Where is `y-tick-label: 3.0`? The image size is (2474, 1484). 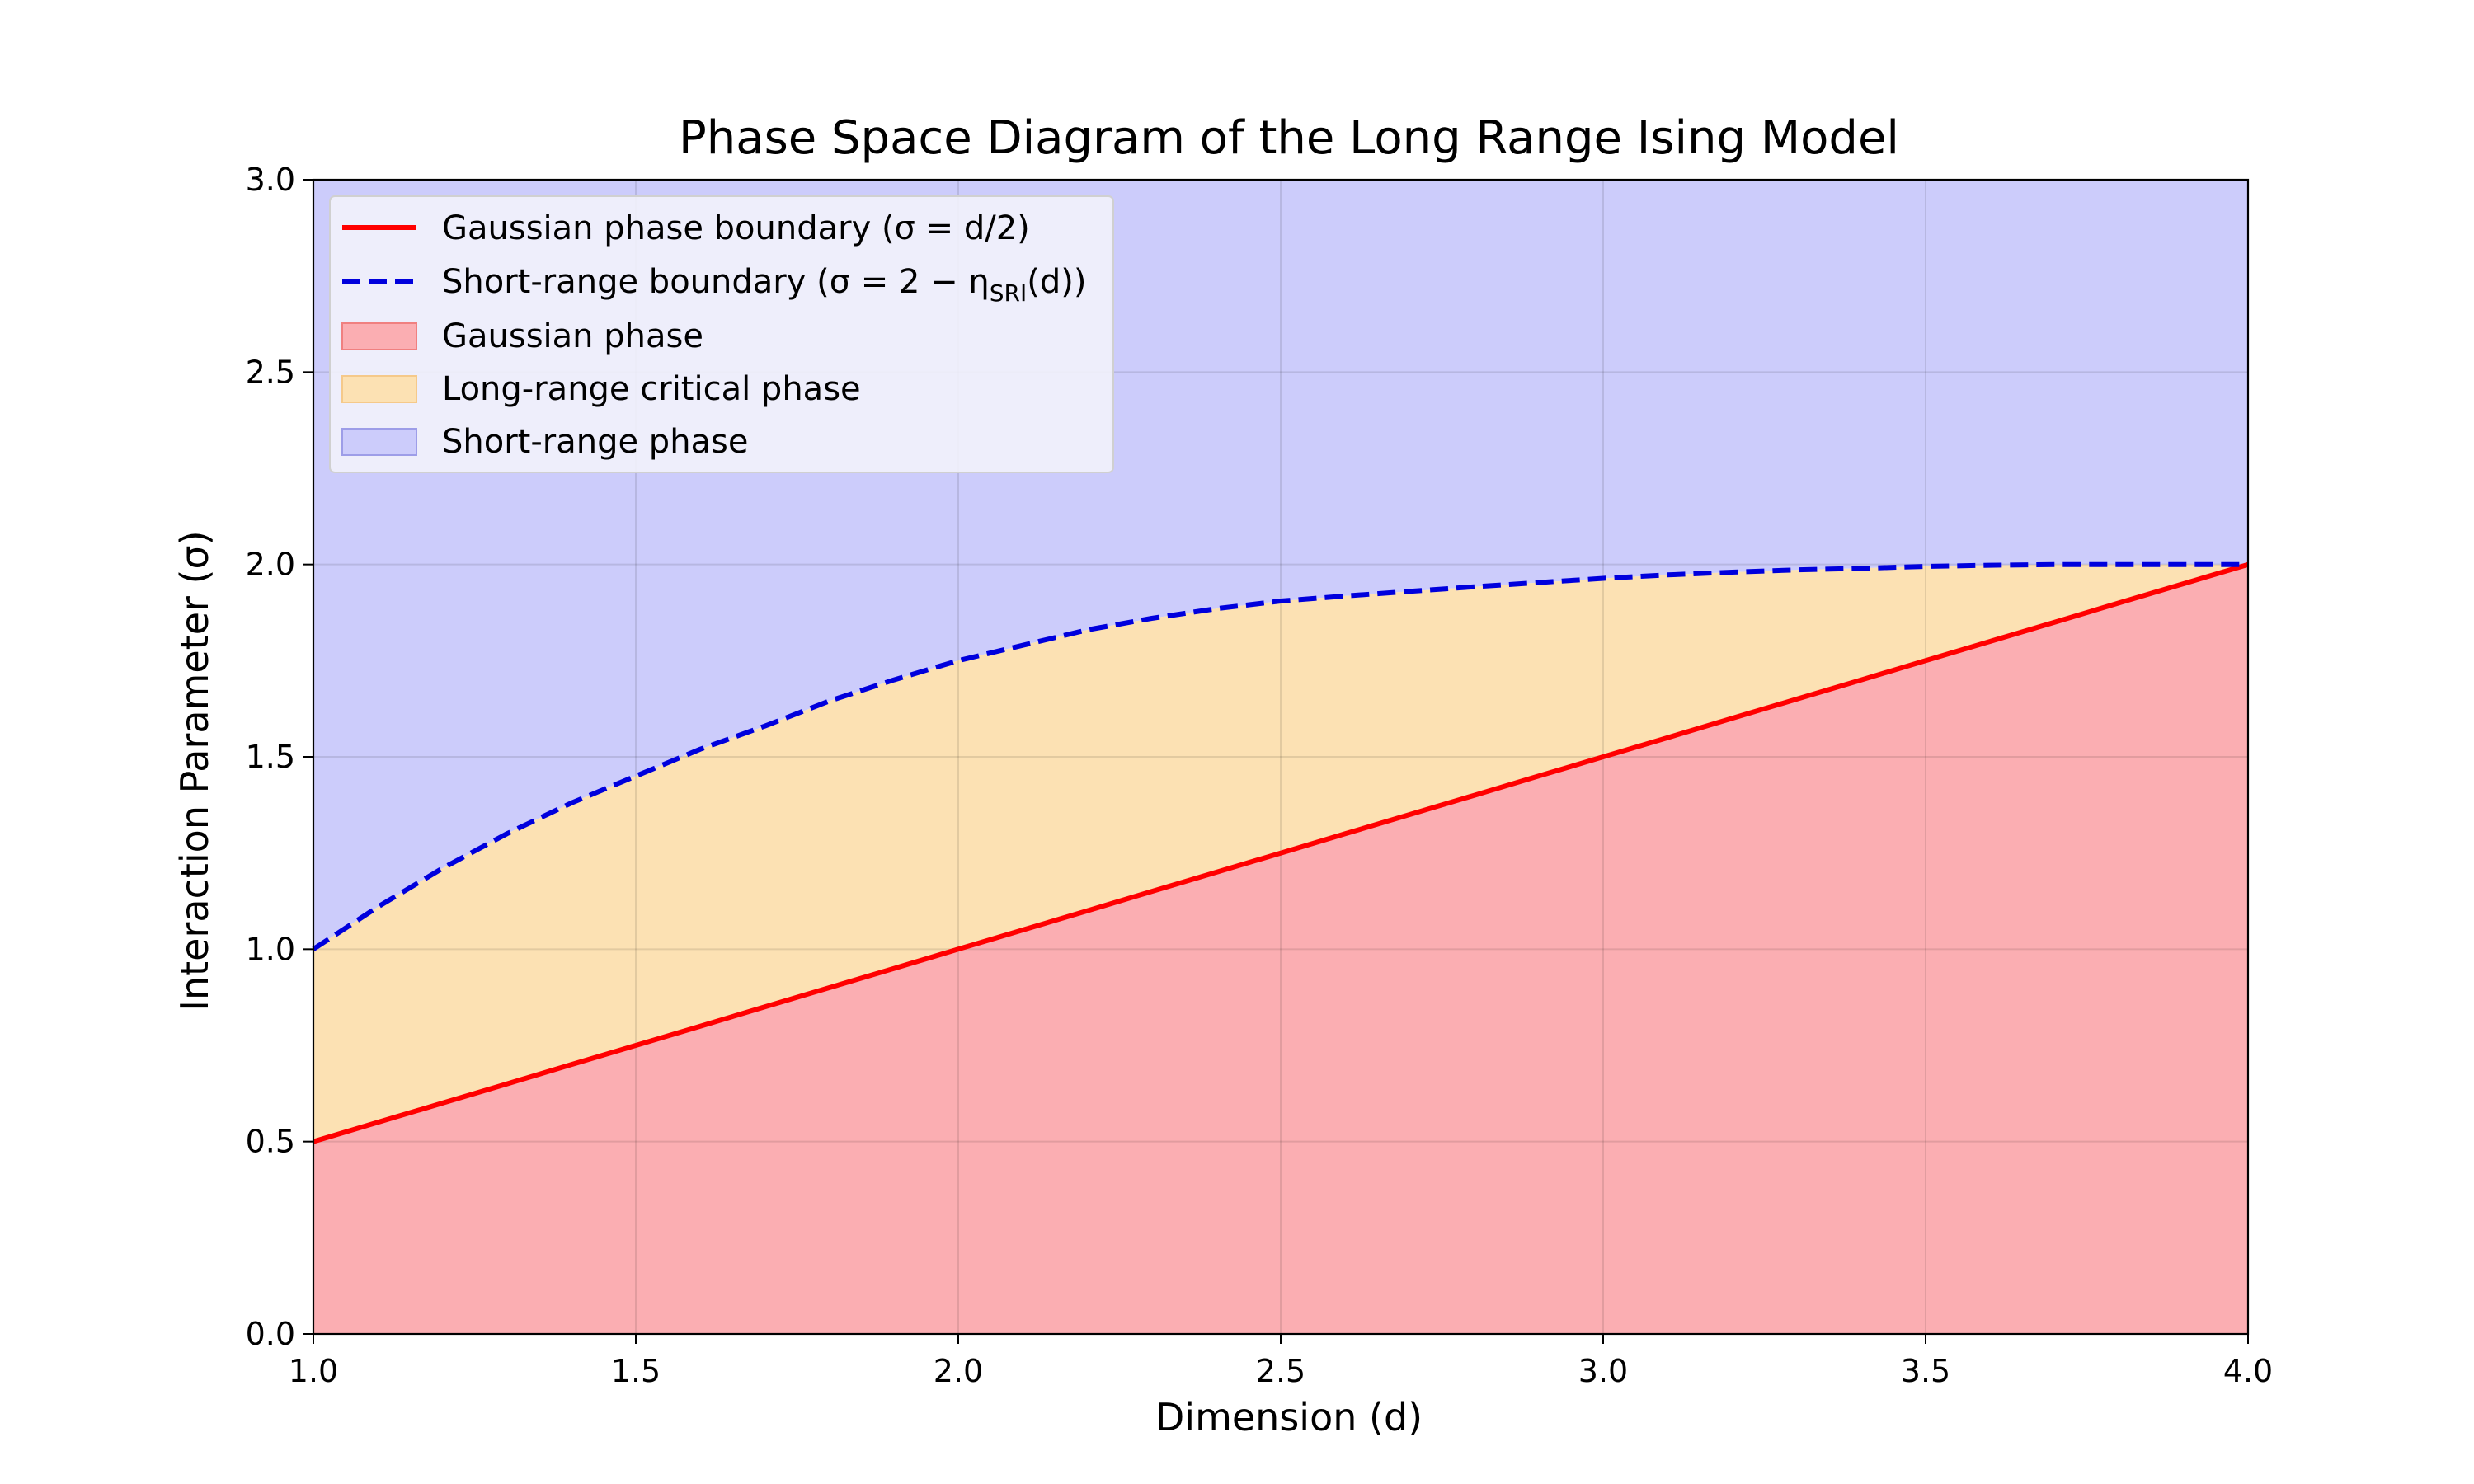 y-tick-label: 3.0 is located at coordinates (270, 180).